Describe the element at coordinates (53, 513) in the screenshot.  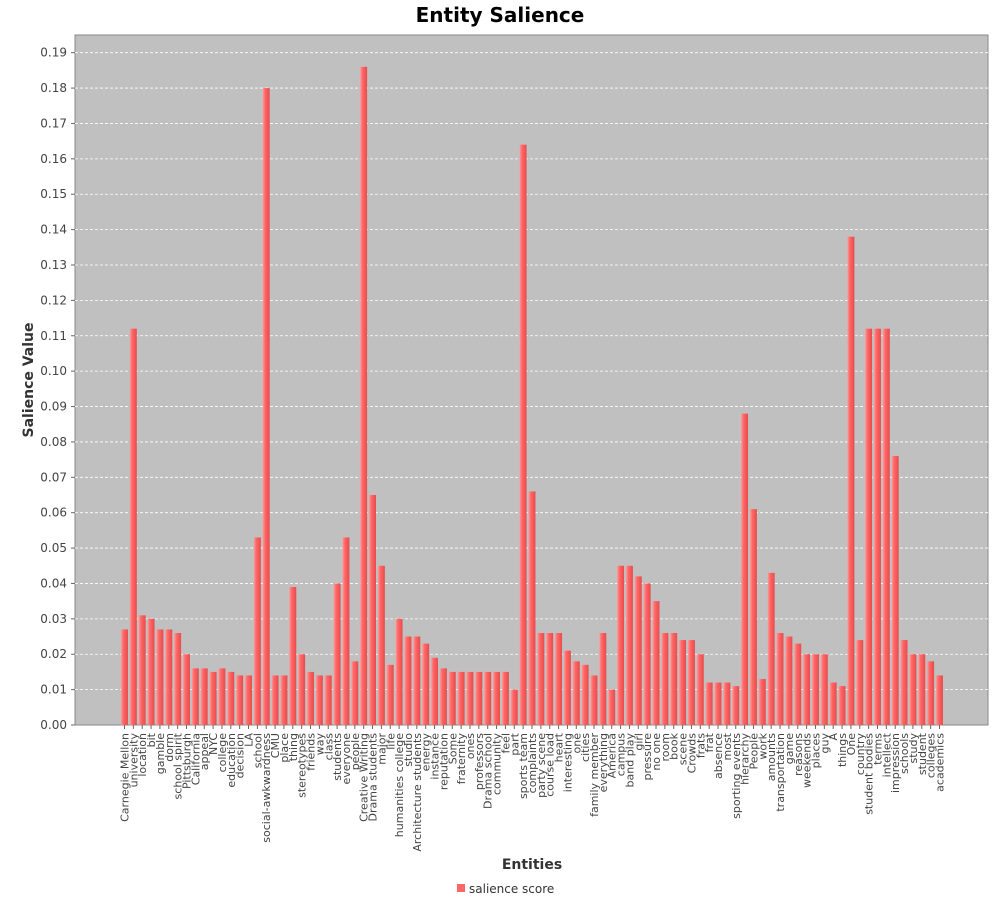
I see `y-tick-label: 0.06` at that location.